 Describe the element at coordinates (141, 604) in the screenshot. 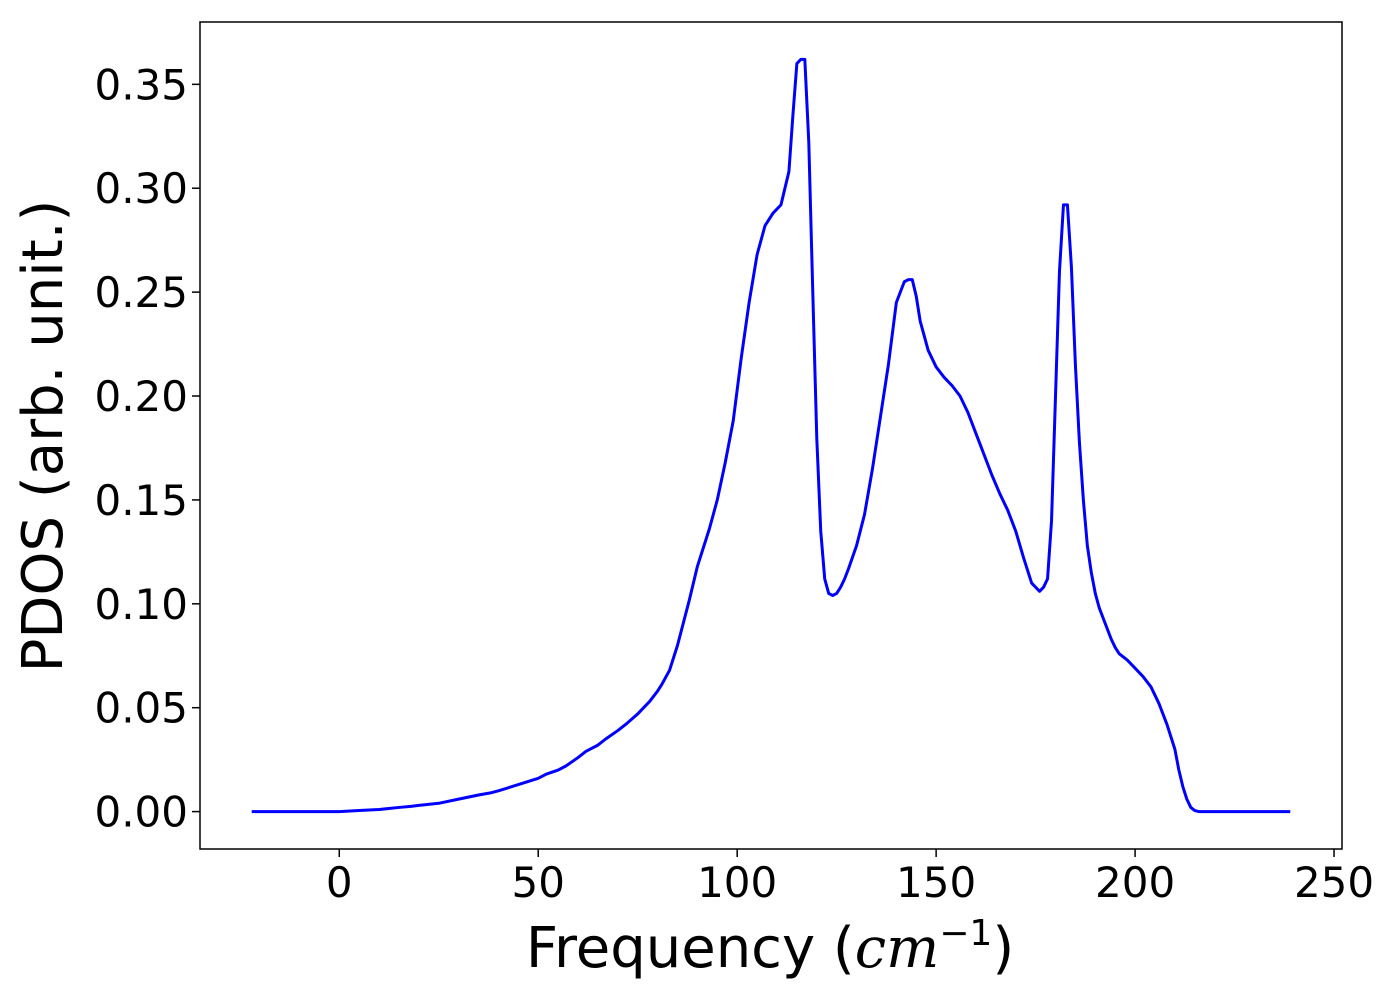

I see `y-tick-label: 0.10` at that location.